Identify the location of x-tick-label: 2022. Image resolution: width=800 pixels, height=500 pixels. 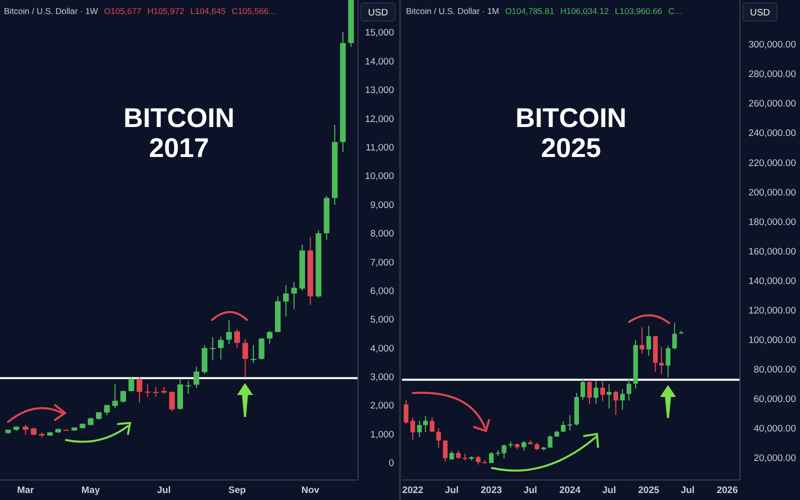
(413, 490).